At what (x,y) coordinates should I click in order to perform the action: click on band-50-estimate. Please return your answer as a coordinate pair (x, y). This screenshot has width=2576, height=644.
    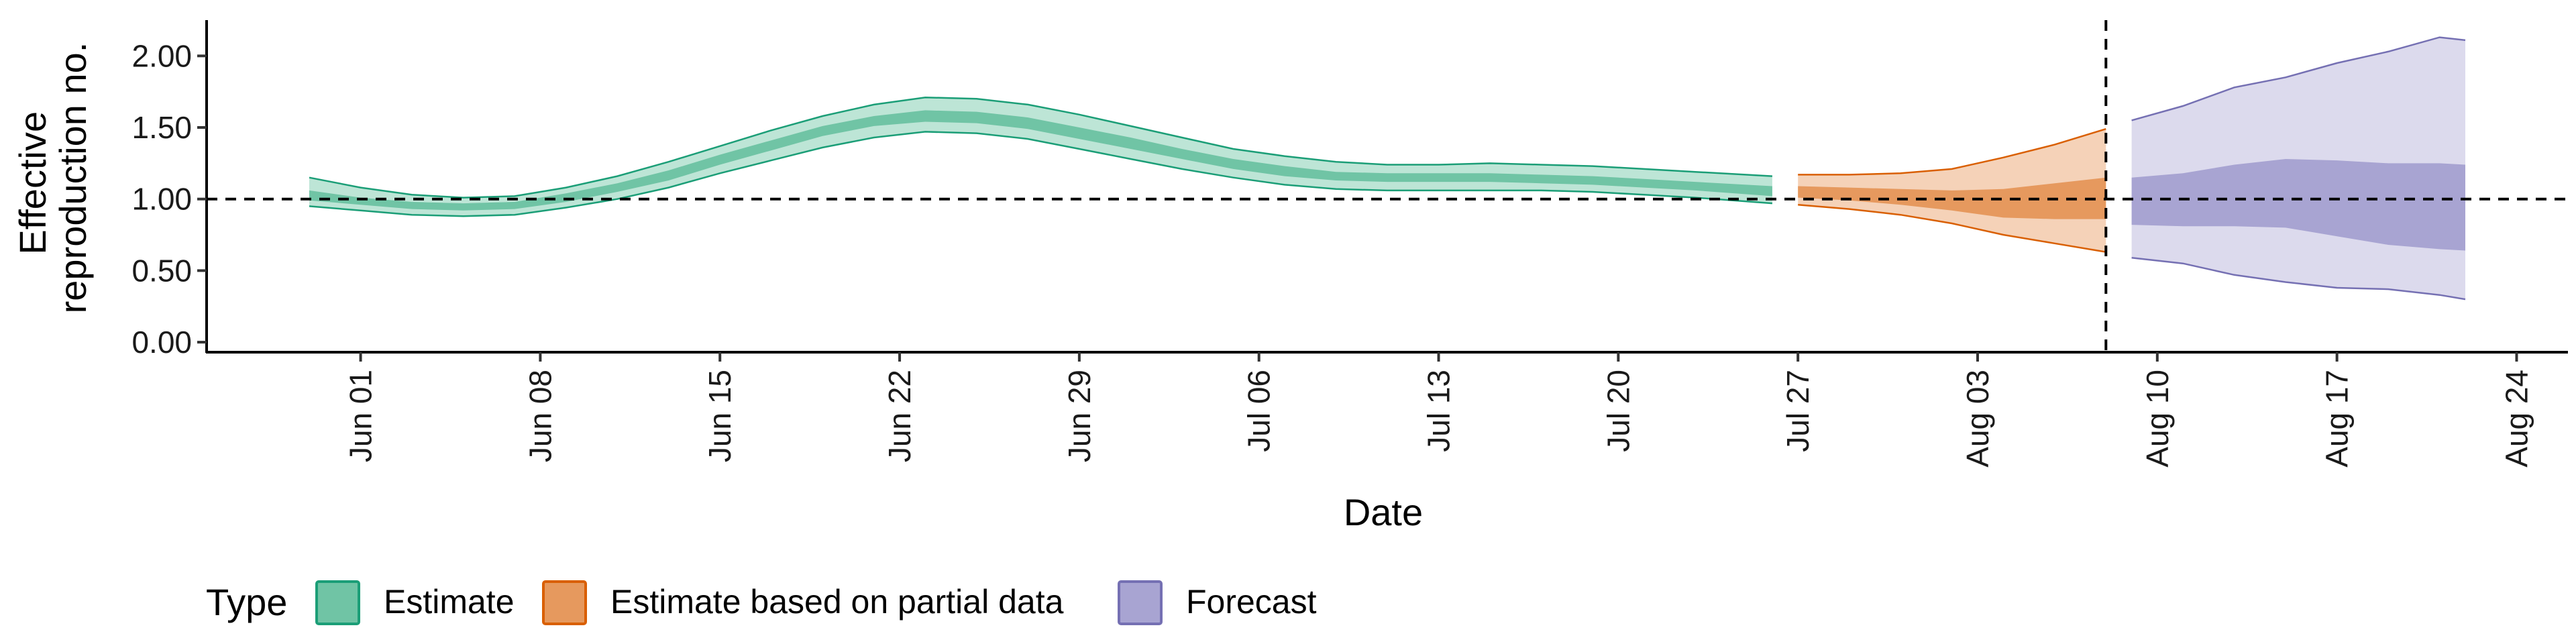
    Looking at the image, I should click on (1040, 160).